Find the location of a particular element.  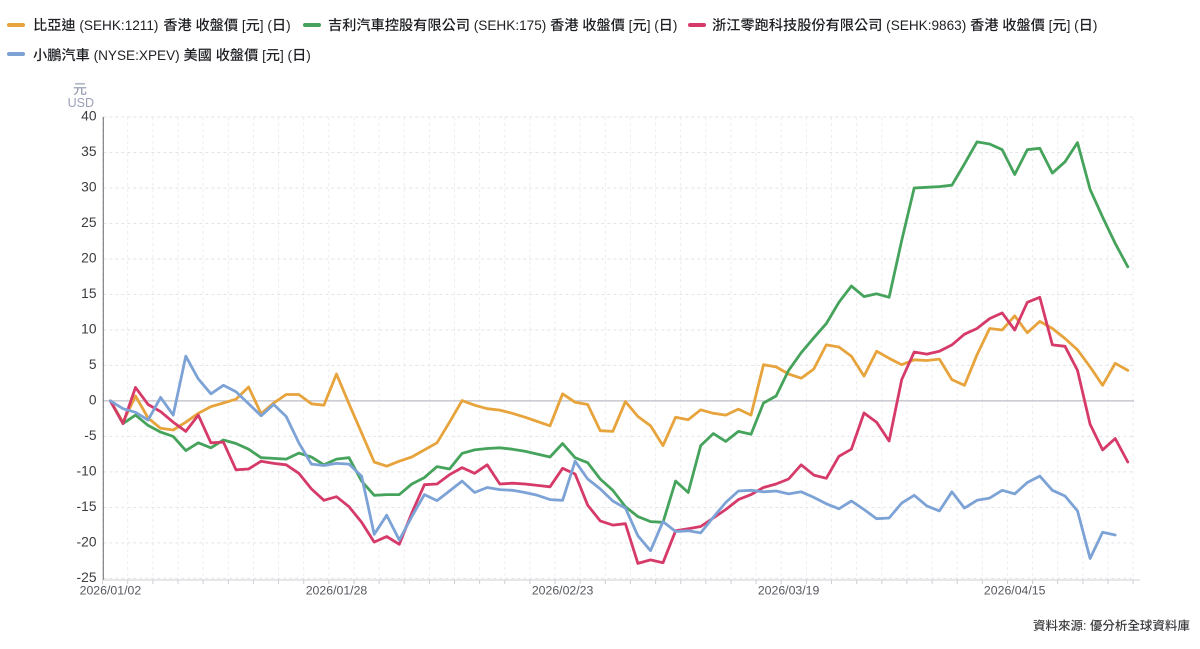

svg-text: 2026/01/02 is located at coordinates (111, 591).